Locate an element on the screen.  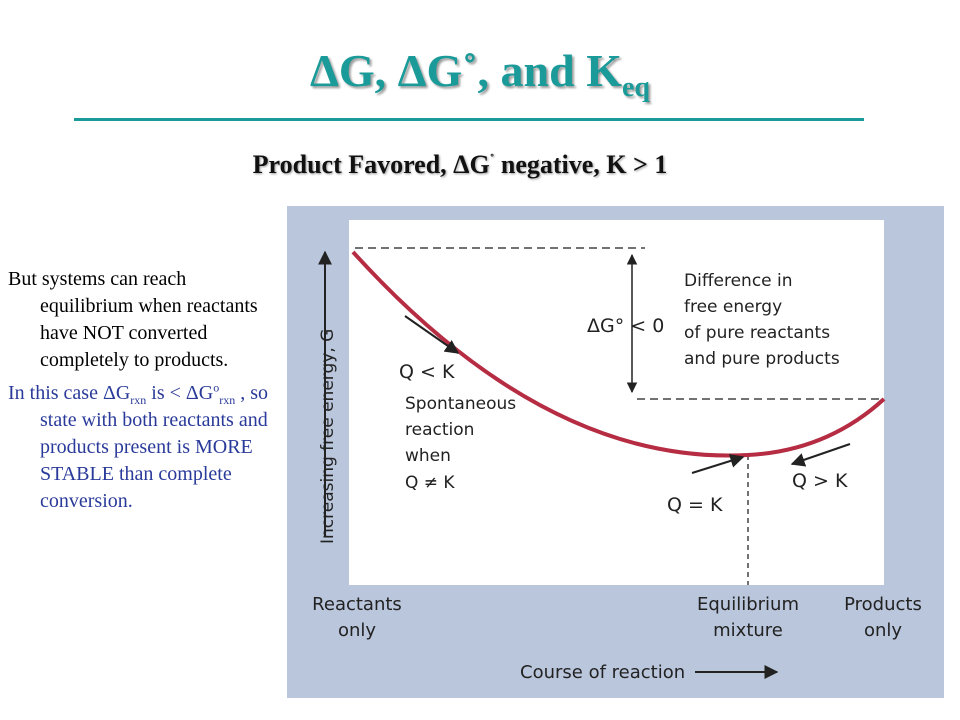
q-greater-label: Q > K is located at coordinates (820, 481).